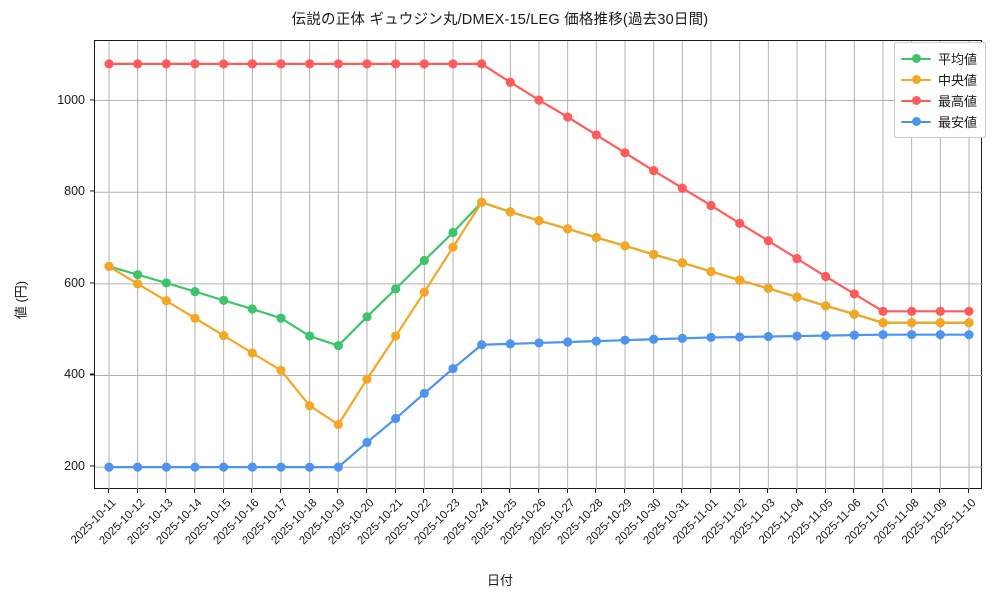 The height and width of the screenshot is (600, 1000). I want to click on chart-legend: 平均値中央値最高値 最安値, so click(939, 90).